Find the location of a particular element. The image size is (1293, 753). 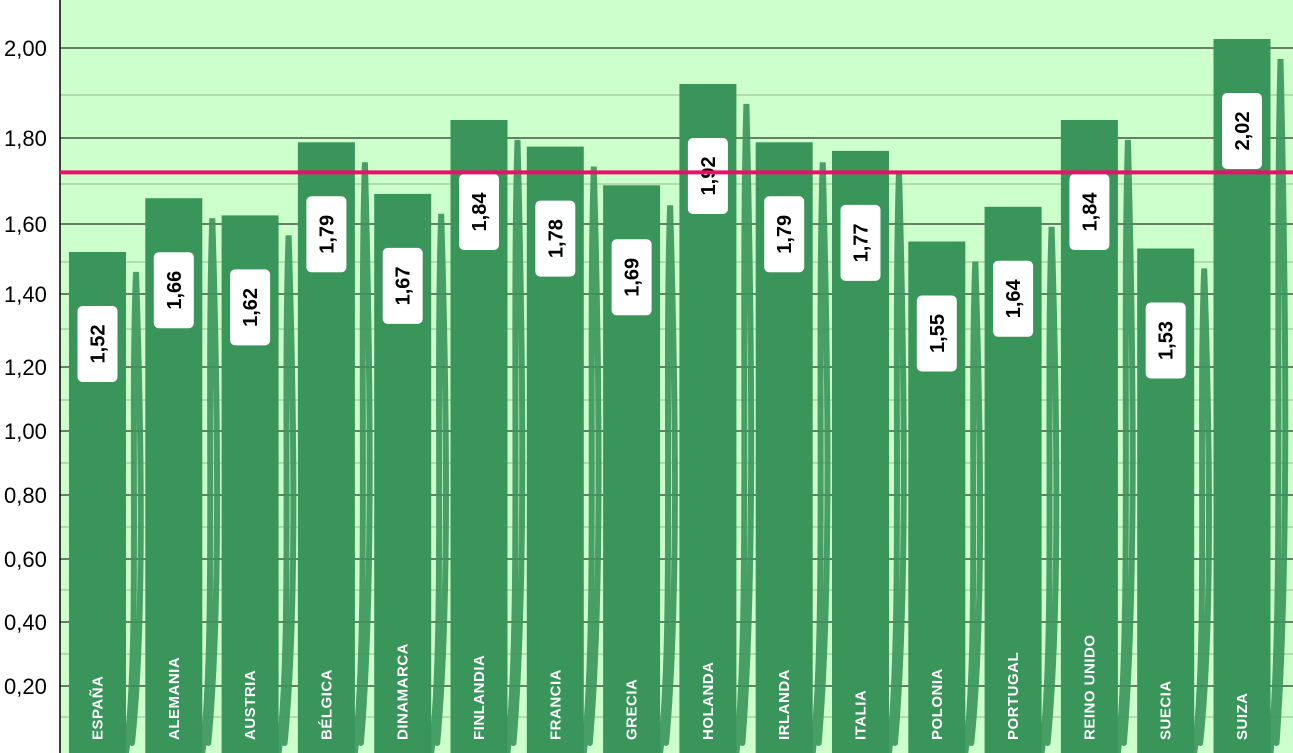

y-tick-label-8: 1,80 is located at coordinates (25, 138).